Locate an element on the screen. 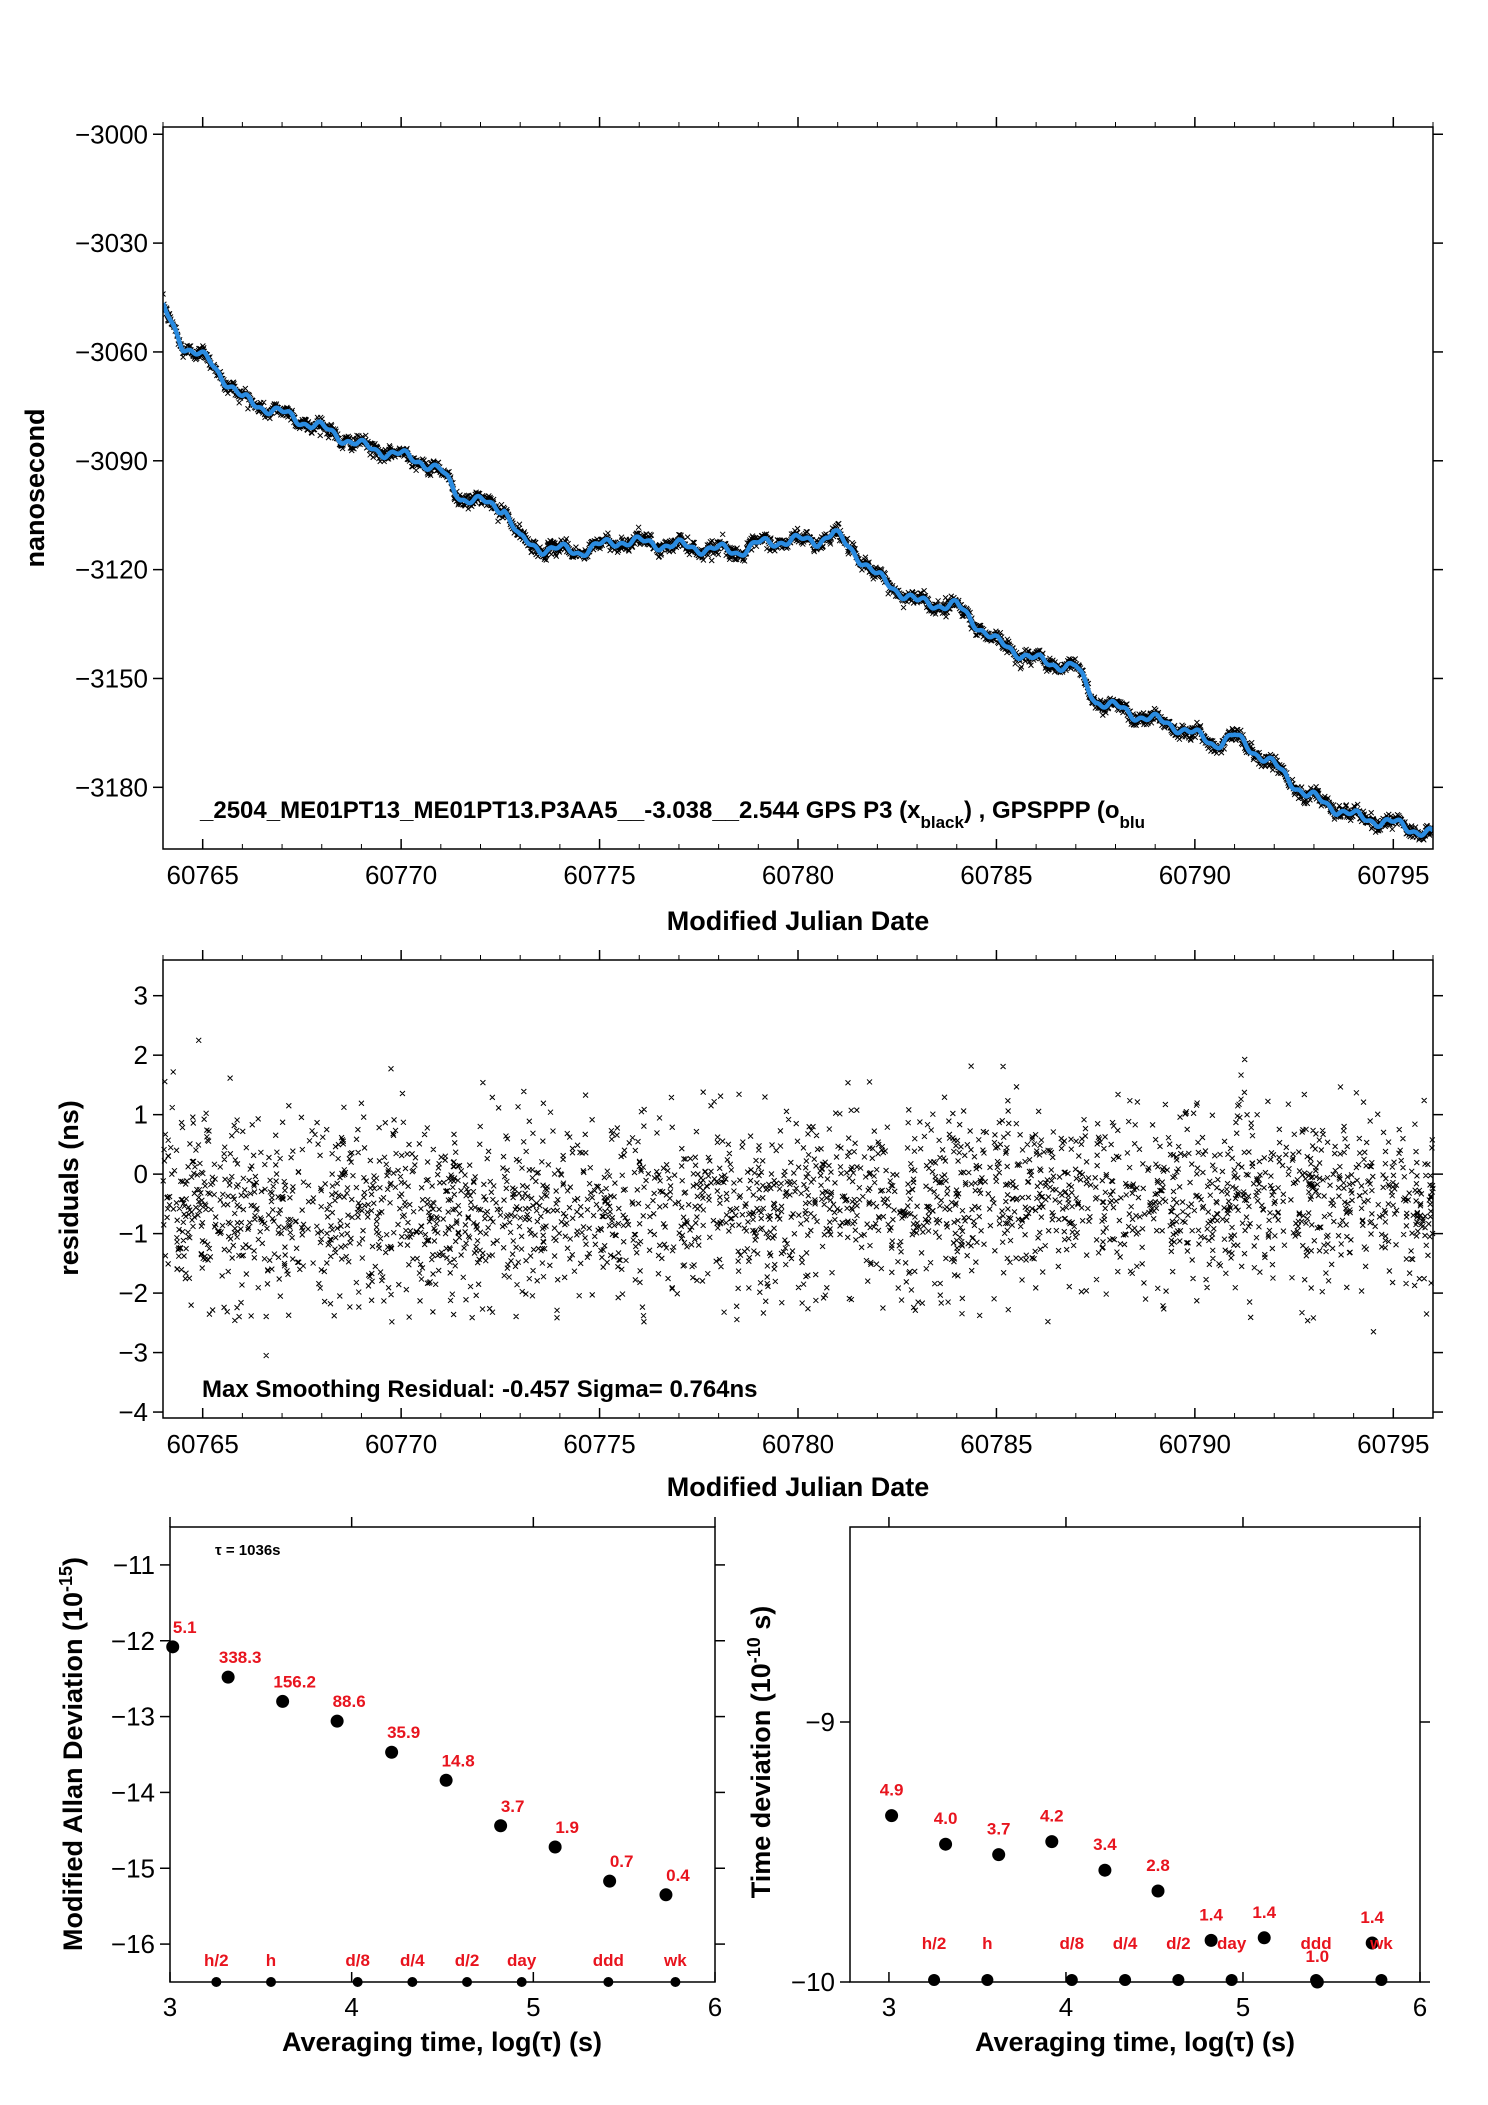 Image resolution: width=1488 pixels, height=2105 pixels. point-label: 4.0 is located at coordinates (946, 1818).